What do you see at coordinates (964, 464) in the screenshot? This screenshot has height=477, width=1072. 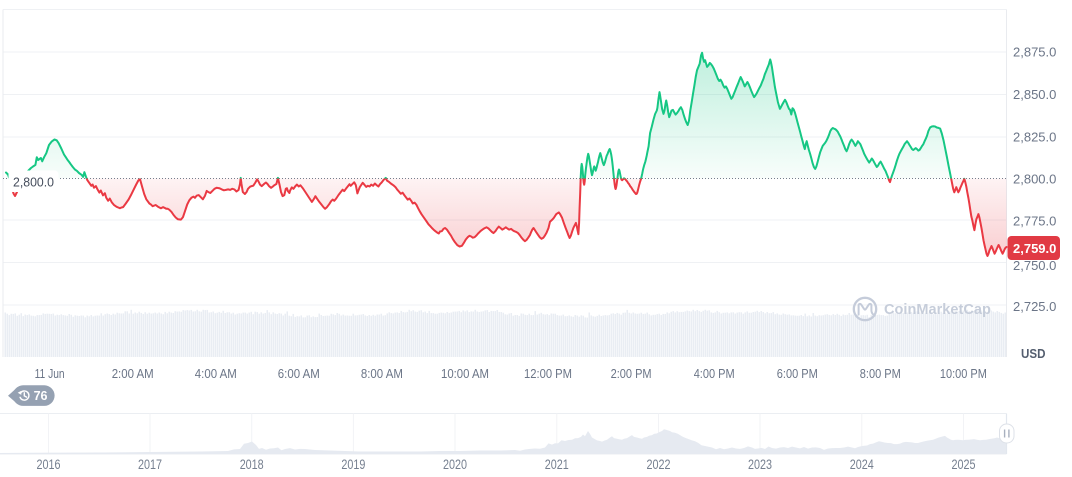 I see `svg-text: 2025` at bounding box center [964, 464].